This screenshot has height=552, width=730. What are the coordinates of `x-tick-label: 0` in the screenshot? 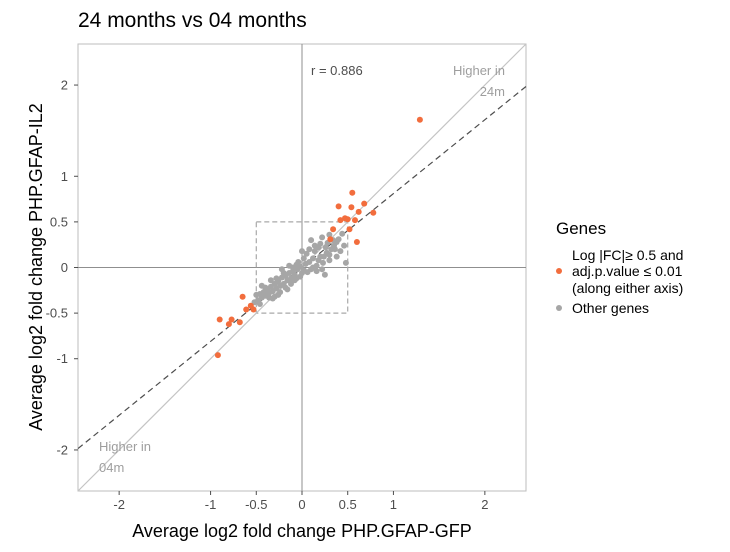 It's located at (301, 504).